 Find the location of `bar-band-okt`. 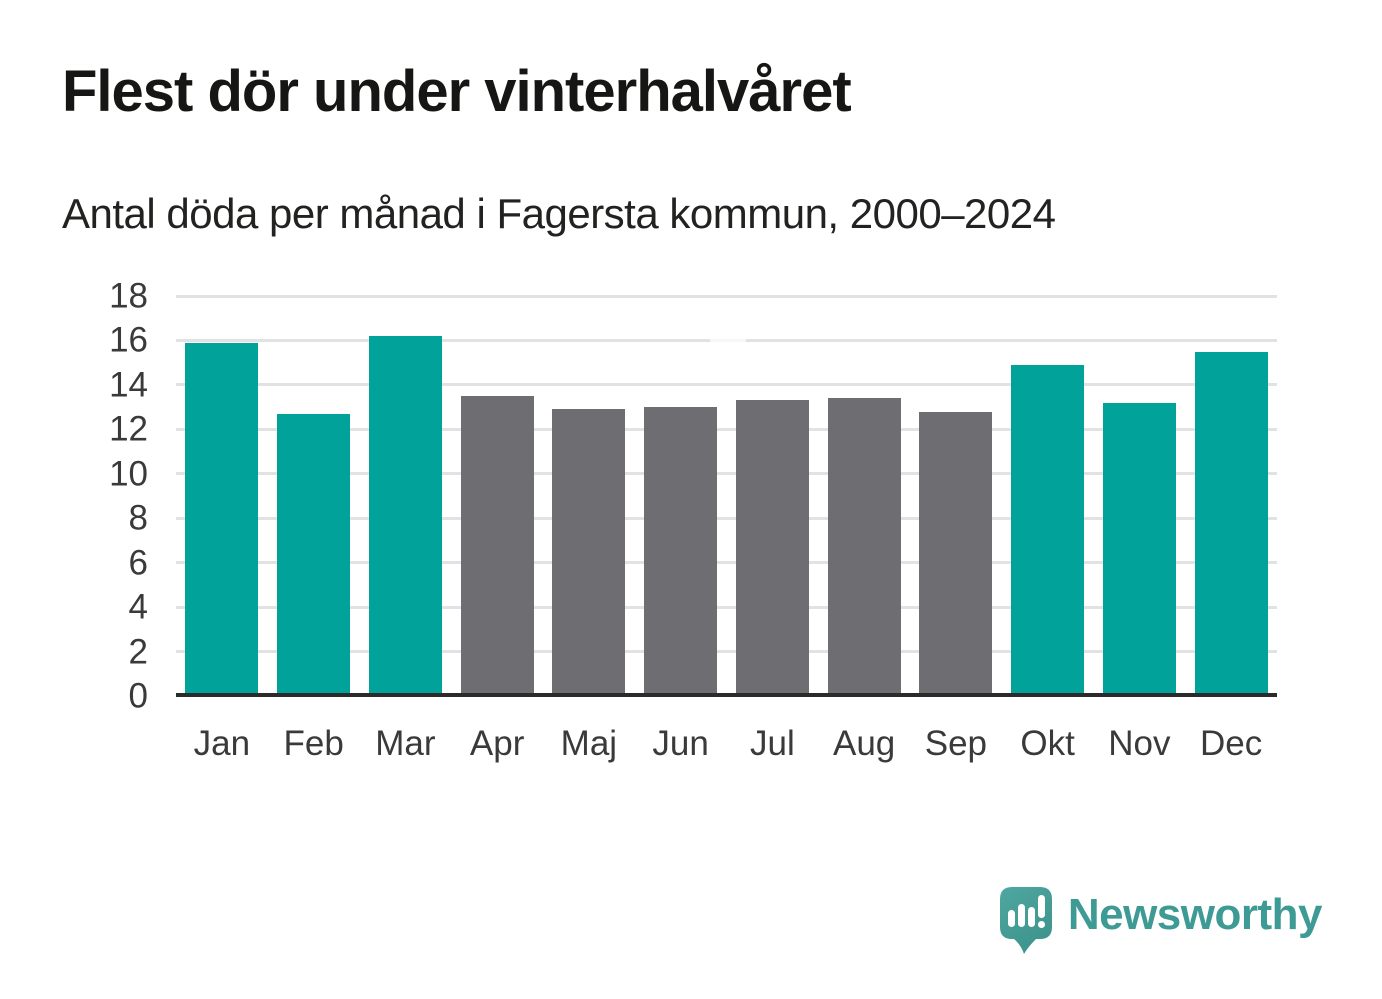

bar-band-okt is located at coordinates (1048, 496).